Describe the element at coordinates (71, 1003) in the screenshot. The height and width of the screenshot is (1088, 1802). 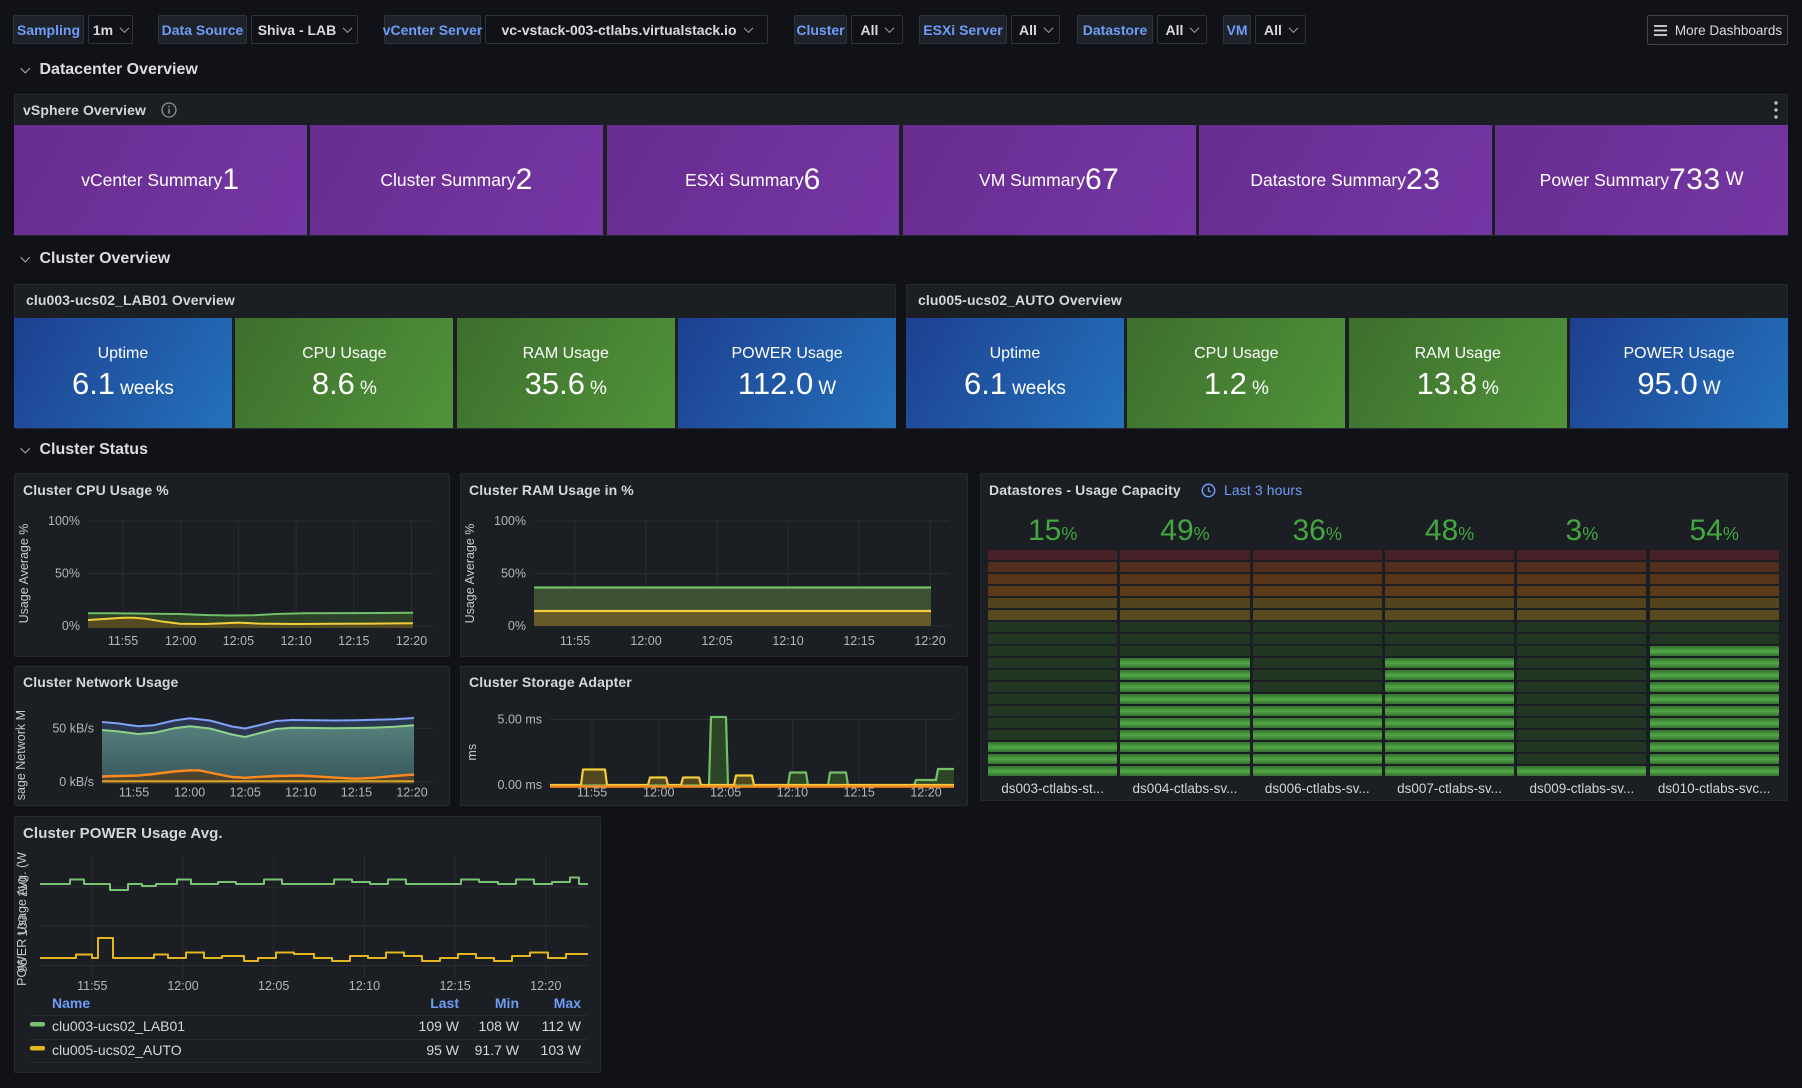
I see `svg-text: Name` at that location.